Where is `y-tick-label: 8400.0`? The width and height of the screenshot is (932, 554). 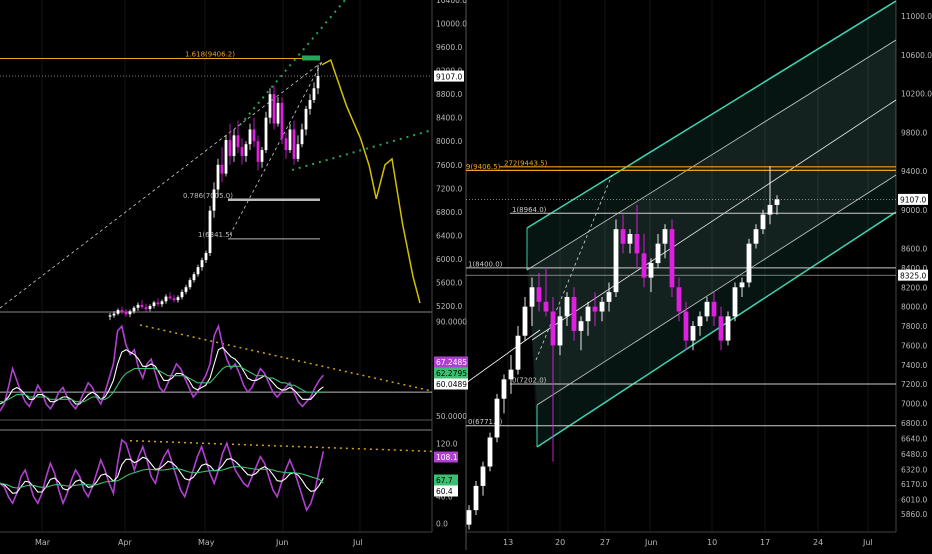
y-tick-label: 8400.0 is located at coordinates (449, 118).